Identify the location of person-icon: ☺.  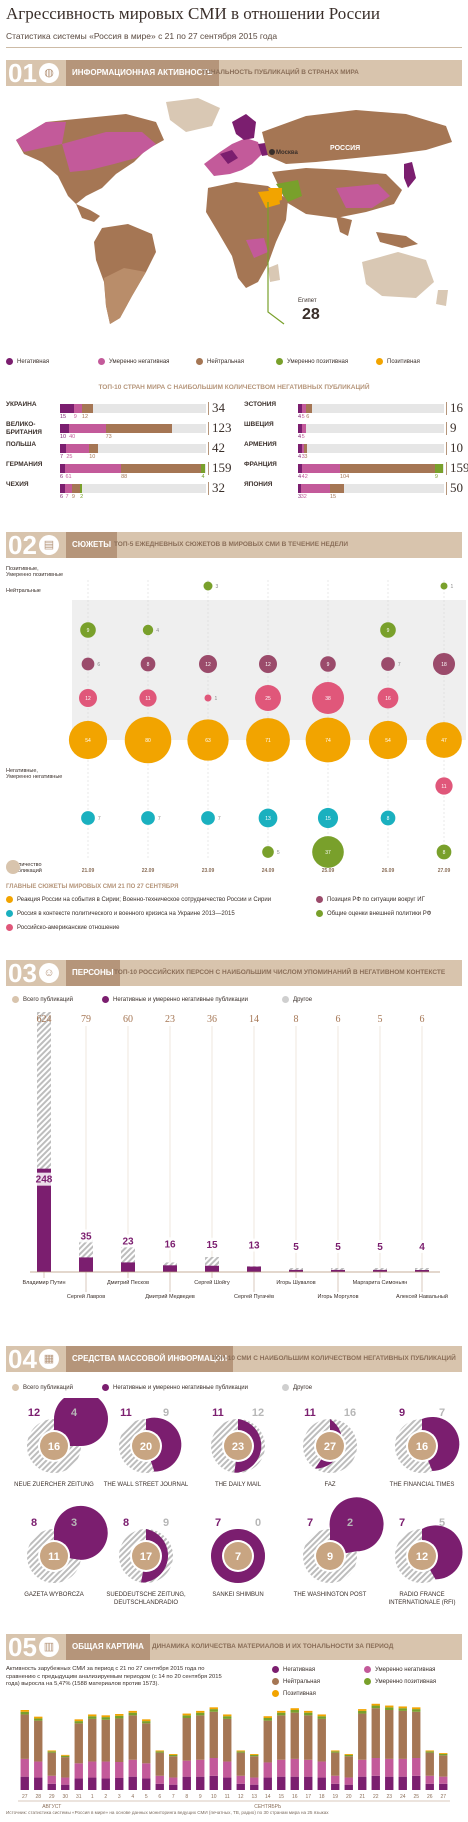
(49, 973).